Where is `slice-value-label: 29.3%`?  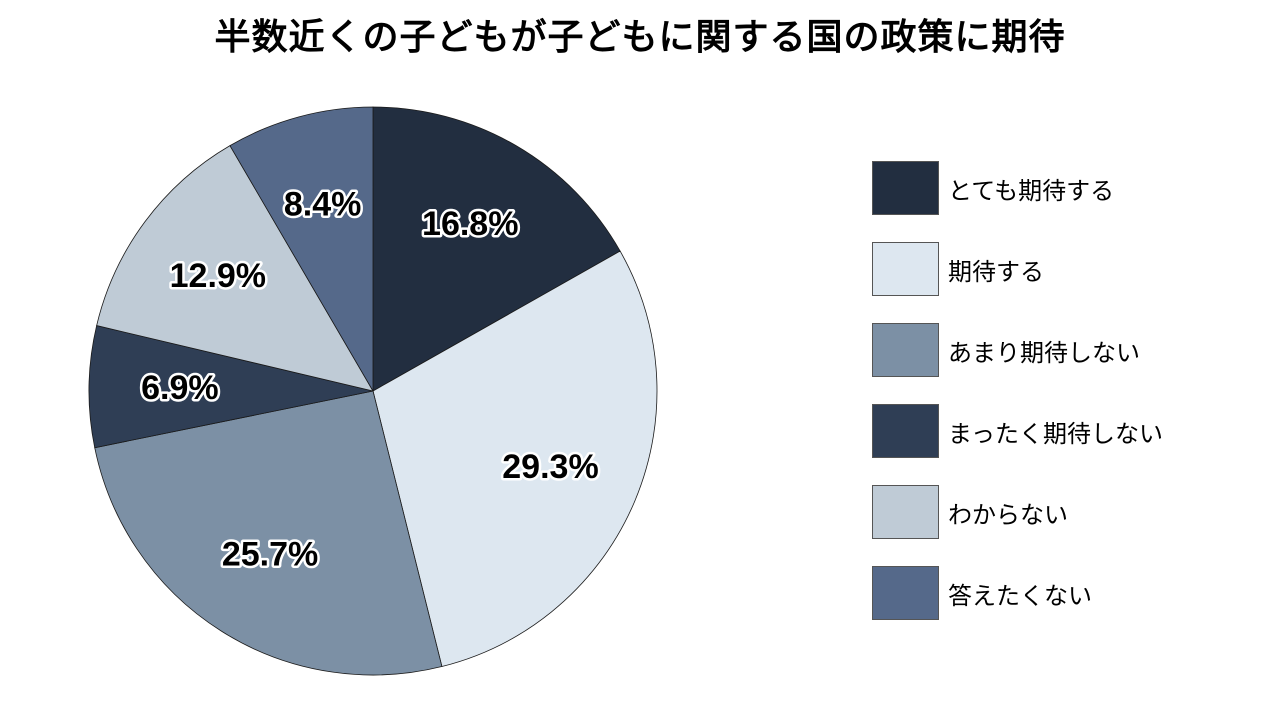
slice-value-label: 29.3% is located at coordinates (550, 467).